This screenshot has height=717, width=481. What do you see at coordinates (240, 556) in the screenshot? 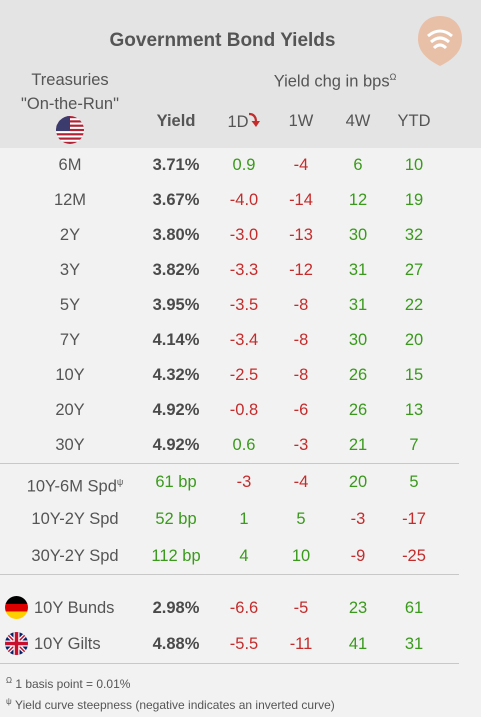
I see `table-row: 30Y-2Y Spd 112 bp 4 10 -9 -25` at bounding box center [240, 556].